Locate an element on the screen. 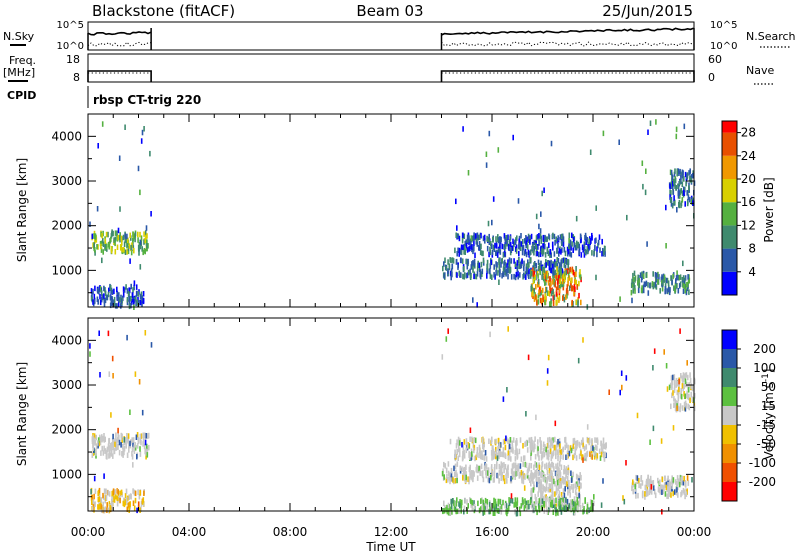 Image resolution: width=800 pixels, height=554 pixels. freq-tick-bottom: 8 is located at coordinates (76, 77).